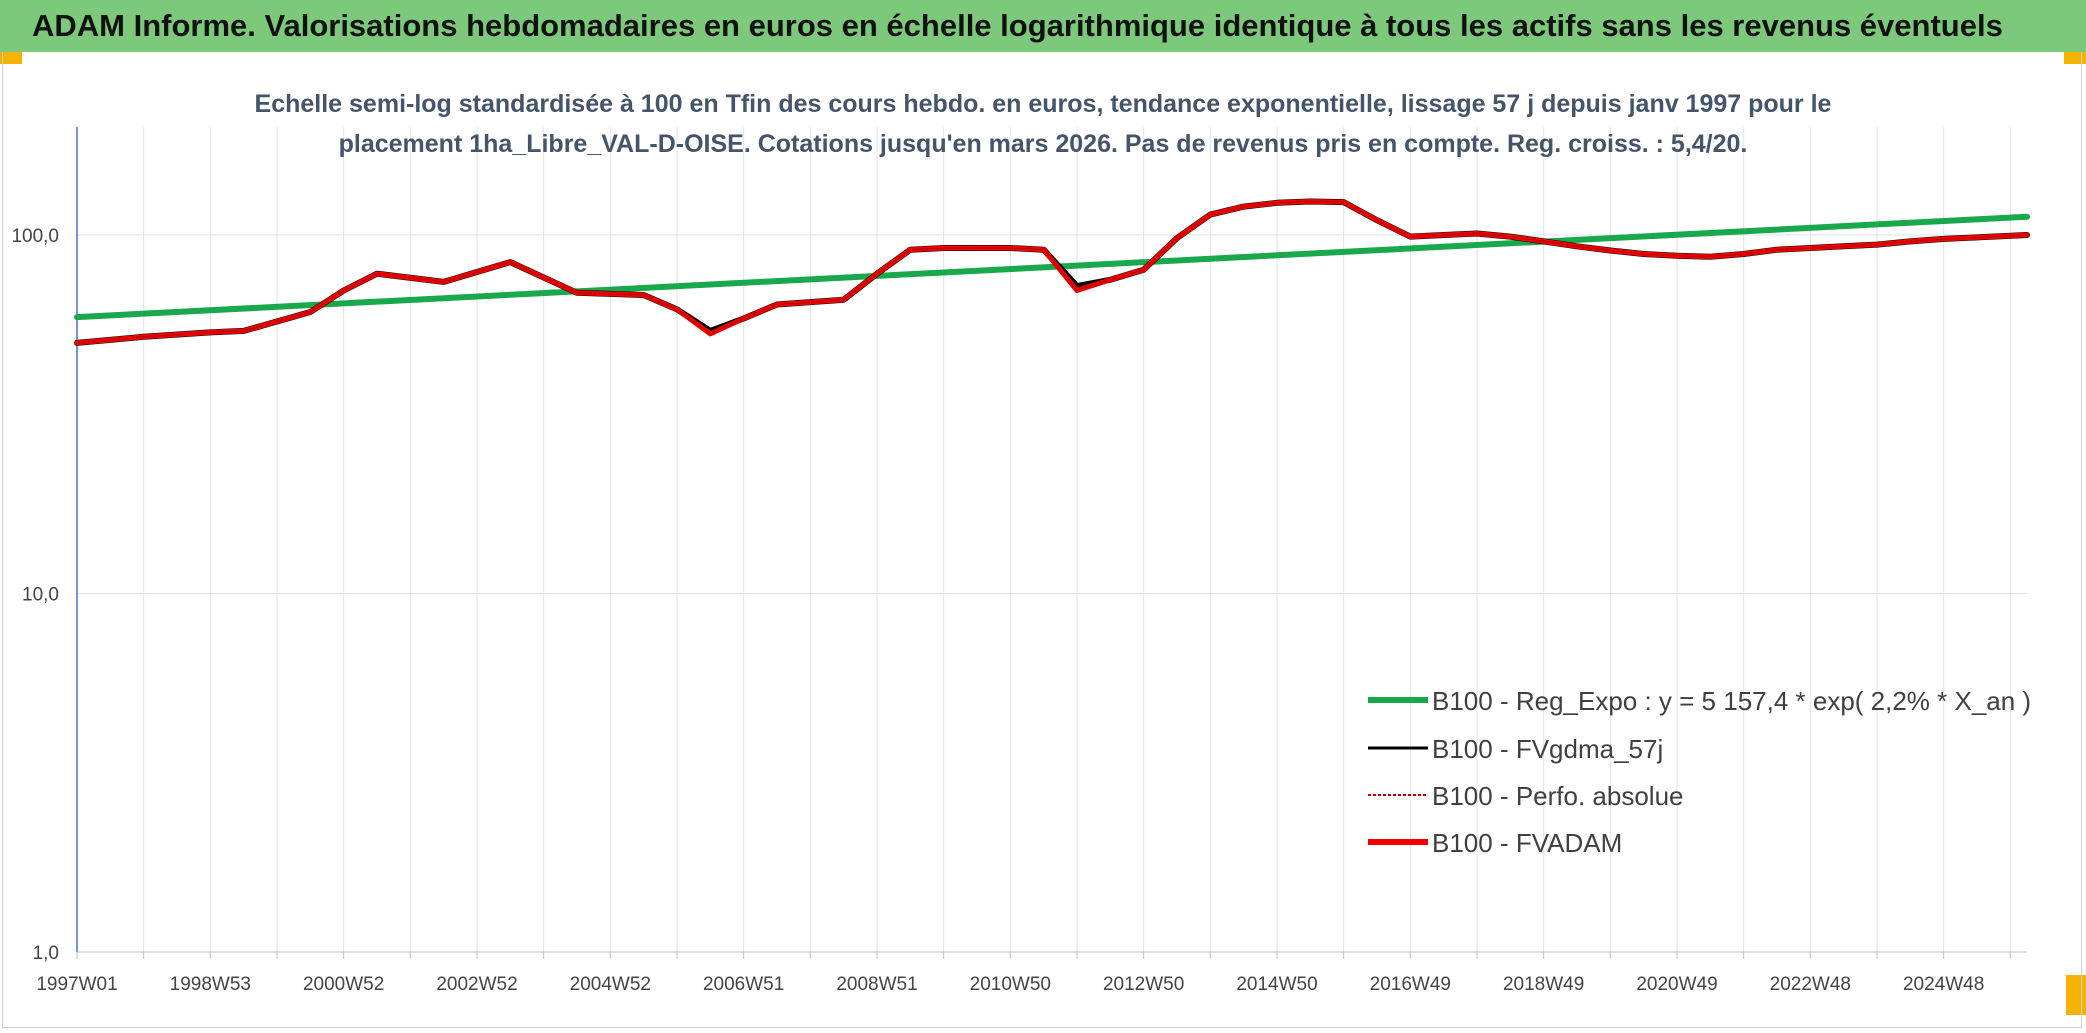 Image resolution: width=2086 pixels, height=1033 pixels. I want to click on x-tick-label: 2022W48, so click(1810, 984).